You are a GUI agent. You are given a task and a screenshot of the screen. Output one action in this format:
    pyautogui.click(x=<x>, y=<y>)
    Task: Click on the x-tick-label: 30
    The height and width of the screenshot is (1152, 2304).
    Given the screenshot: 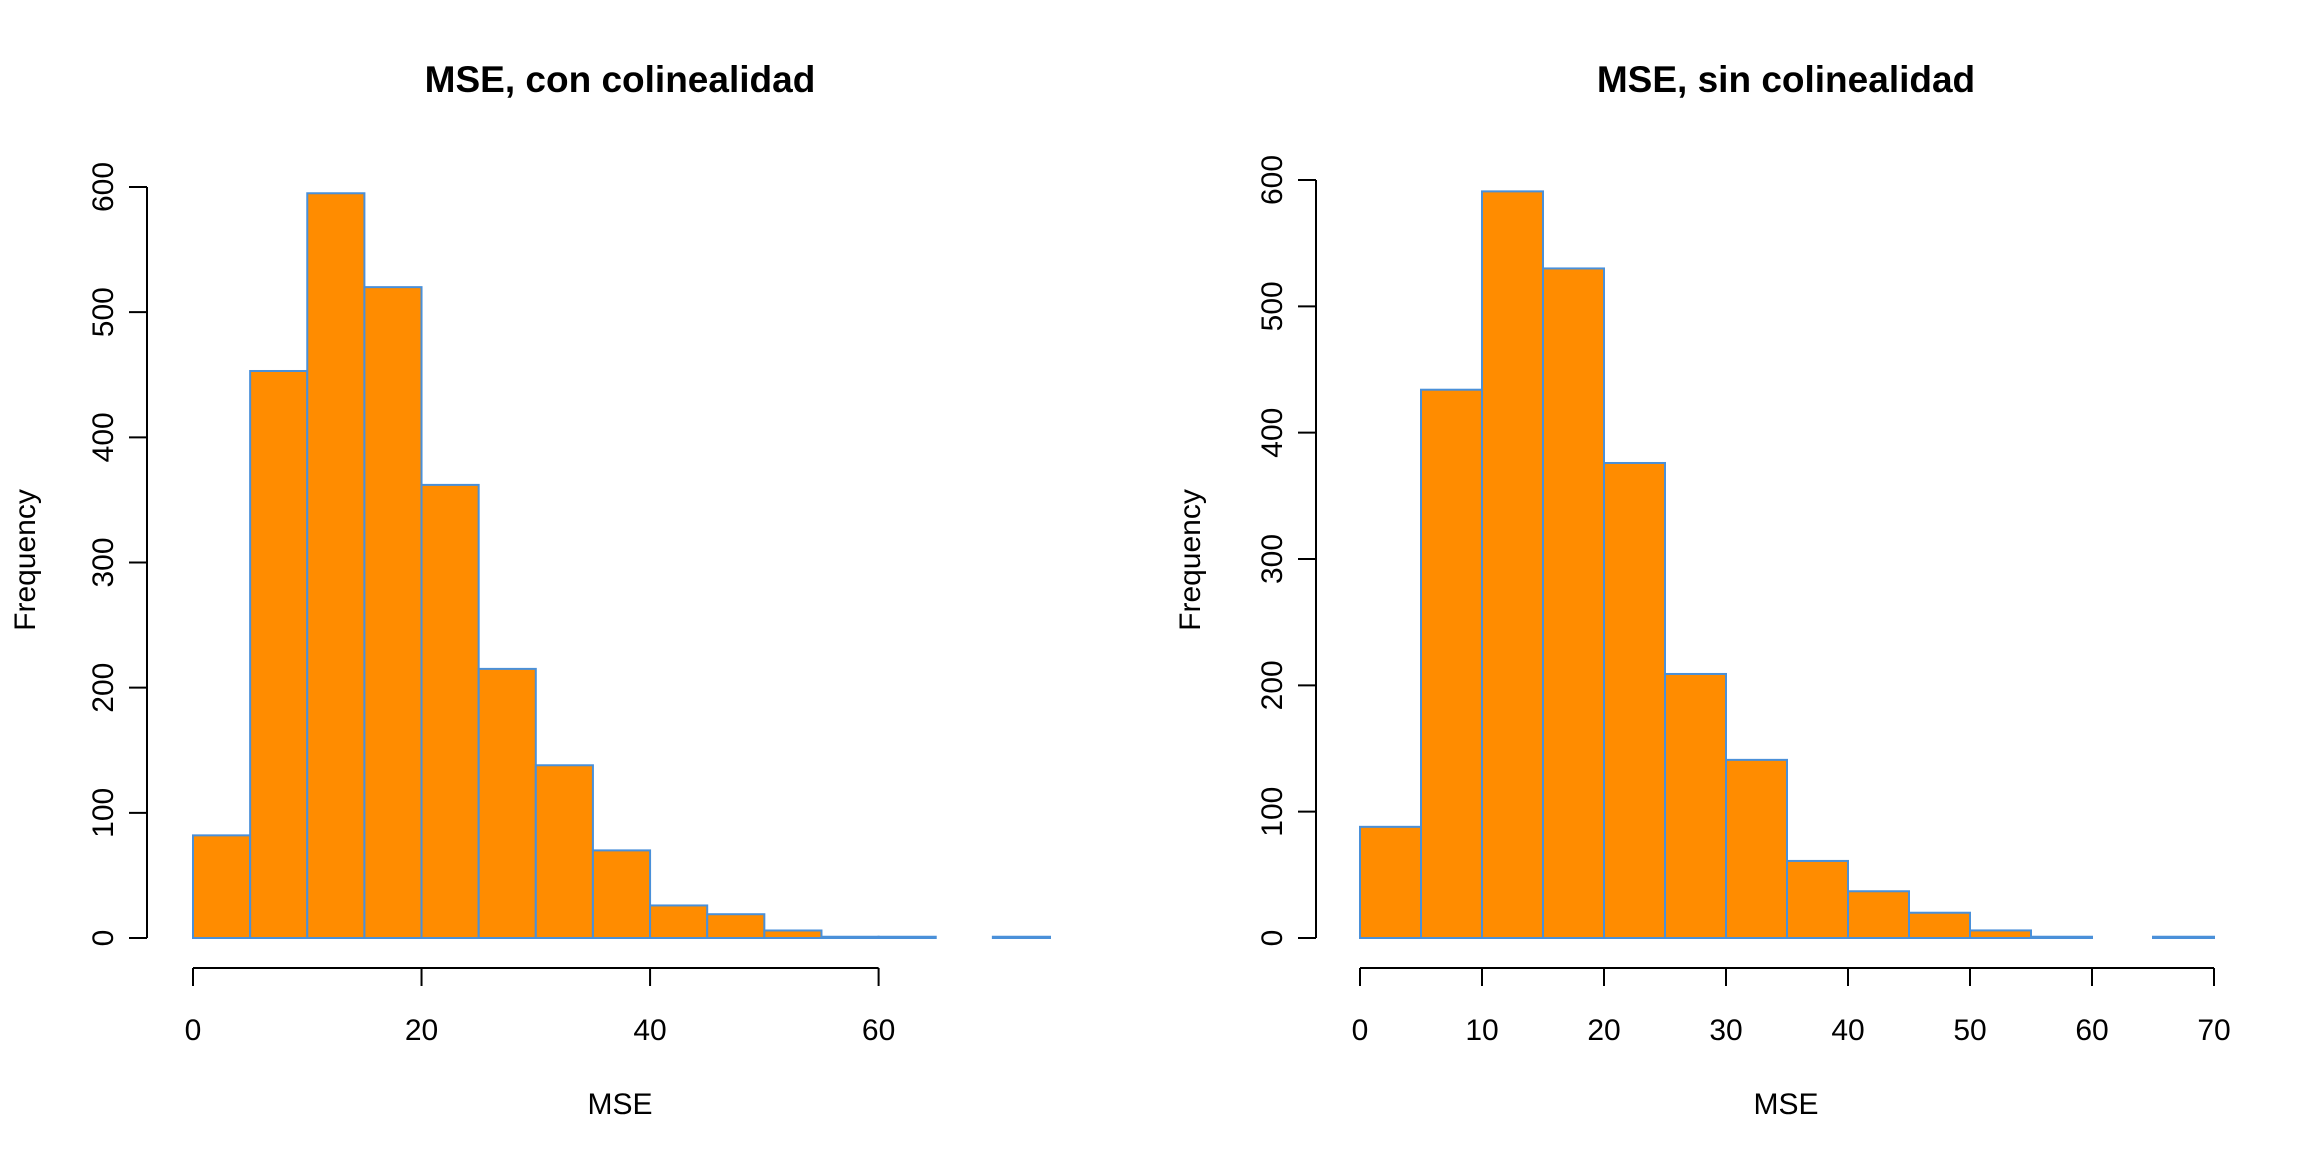 What is the action you would take?
    pyautogui.click(x=1725, y=1030)
    